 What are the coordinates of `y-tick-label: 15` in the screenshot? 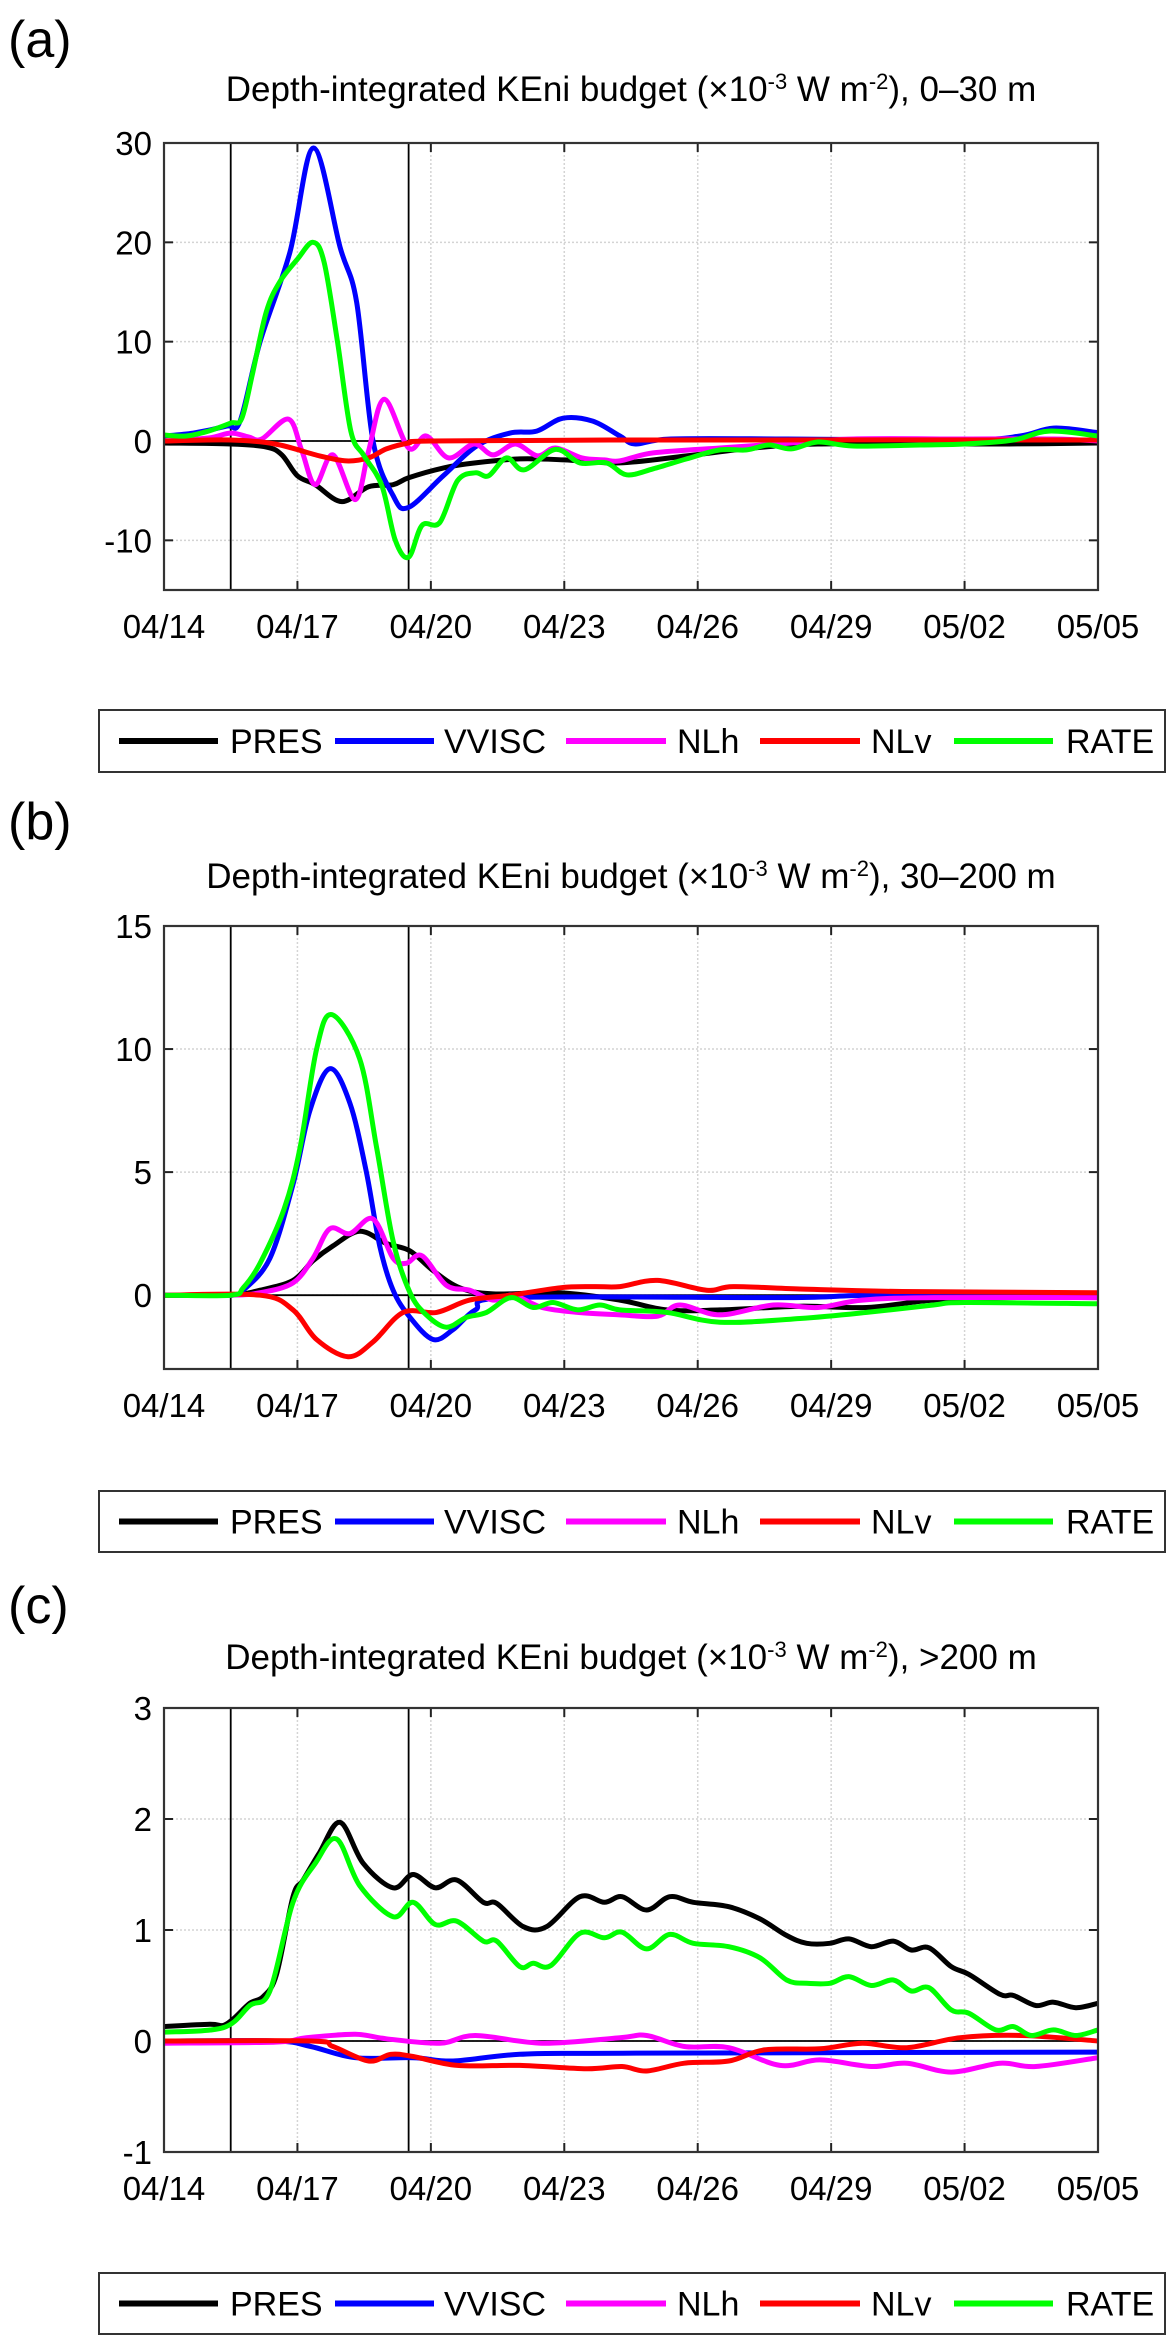 It's located at (133, 926).